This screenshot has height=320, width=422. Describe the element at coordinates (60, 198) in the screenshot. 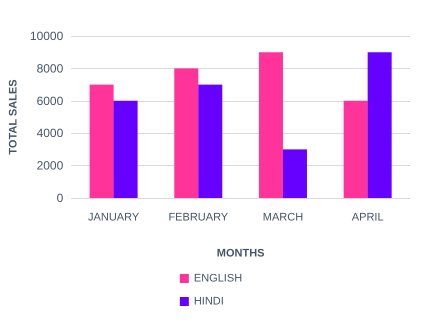

I see `y-tick-label: 0` at that location.